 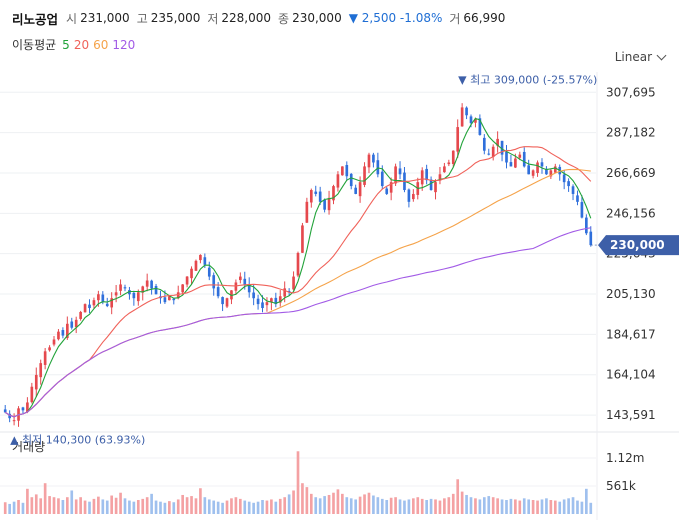 What do you see at coordinates (246, 18) in the screenshot?
I see `low-price: 228,000` at bounding box center [246, 18].